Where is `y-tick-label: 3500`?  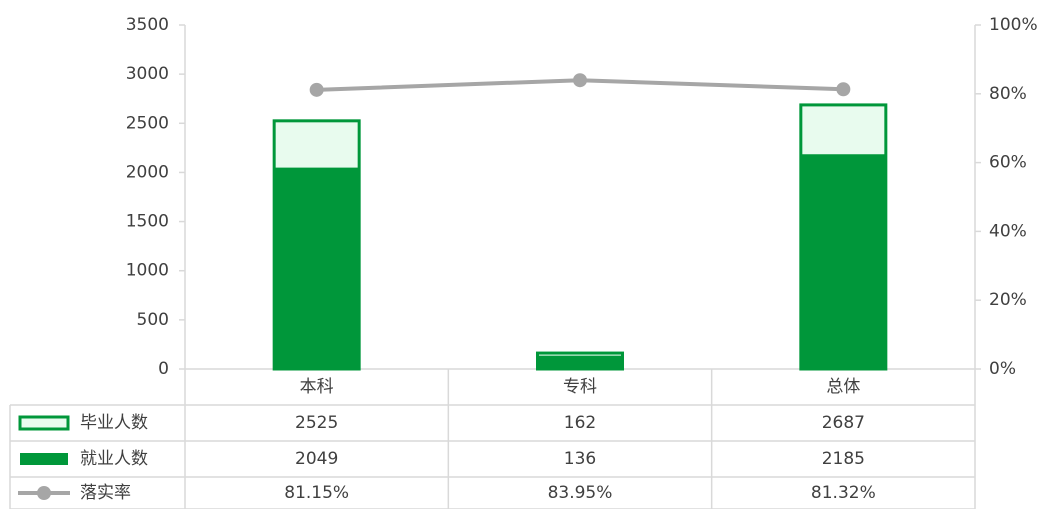
y-tick-label: 3500 is located at coordinates (147, 25).